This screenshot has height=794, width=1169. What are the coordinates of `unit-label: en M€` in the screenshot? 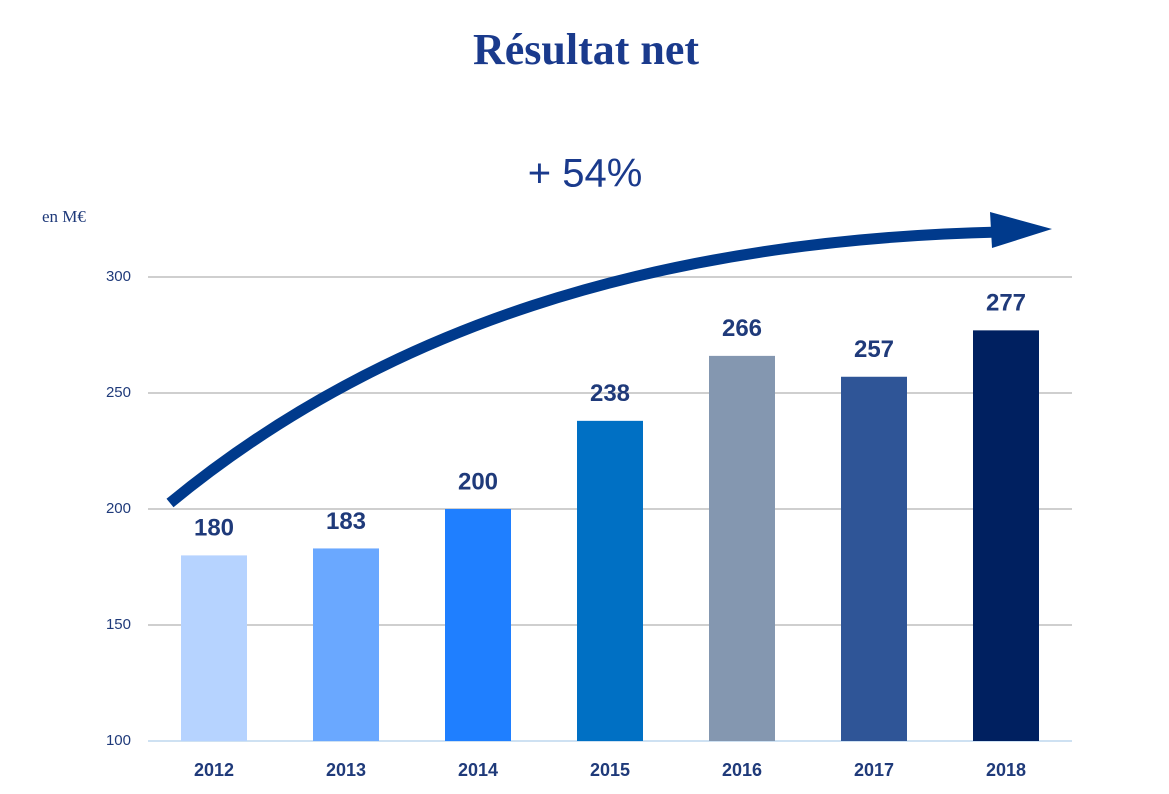 It's located at (64, 216).